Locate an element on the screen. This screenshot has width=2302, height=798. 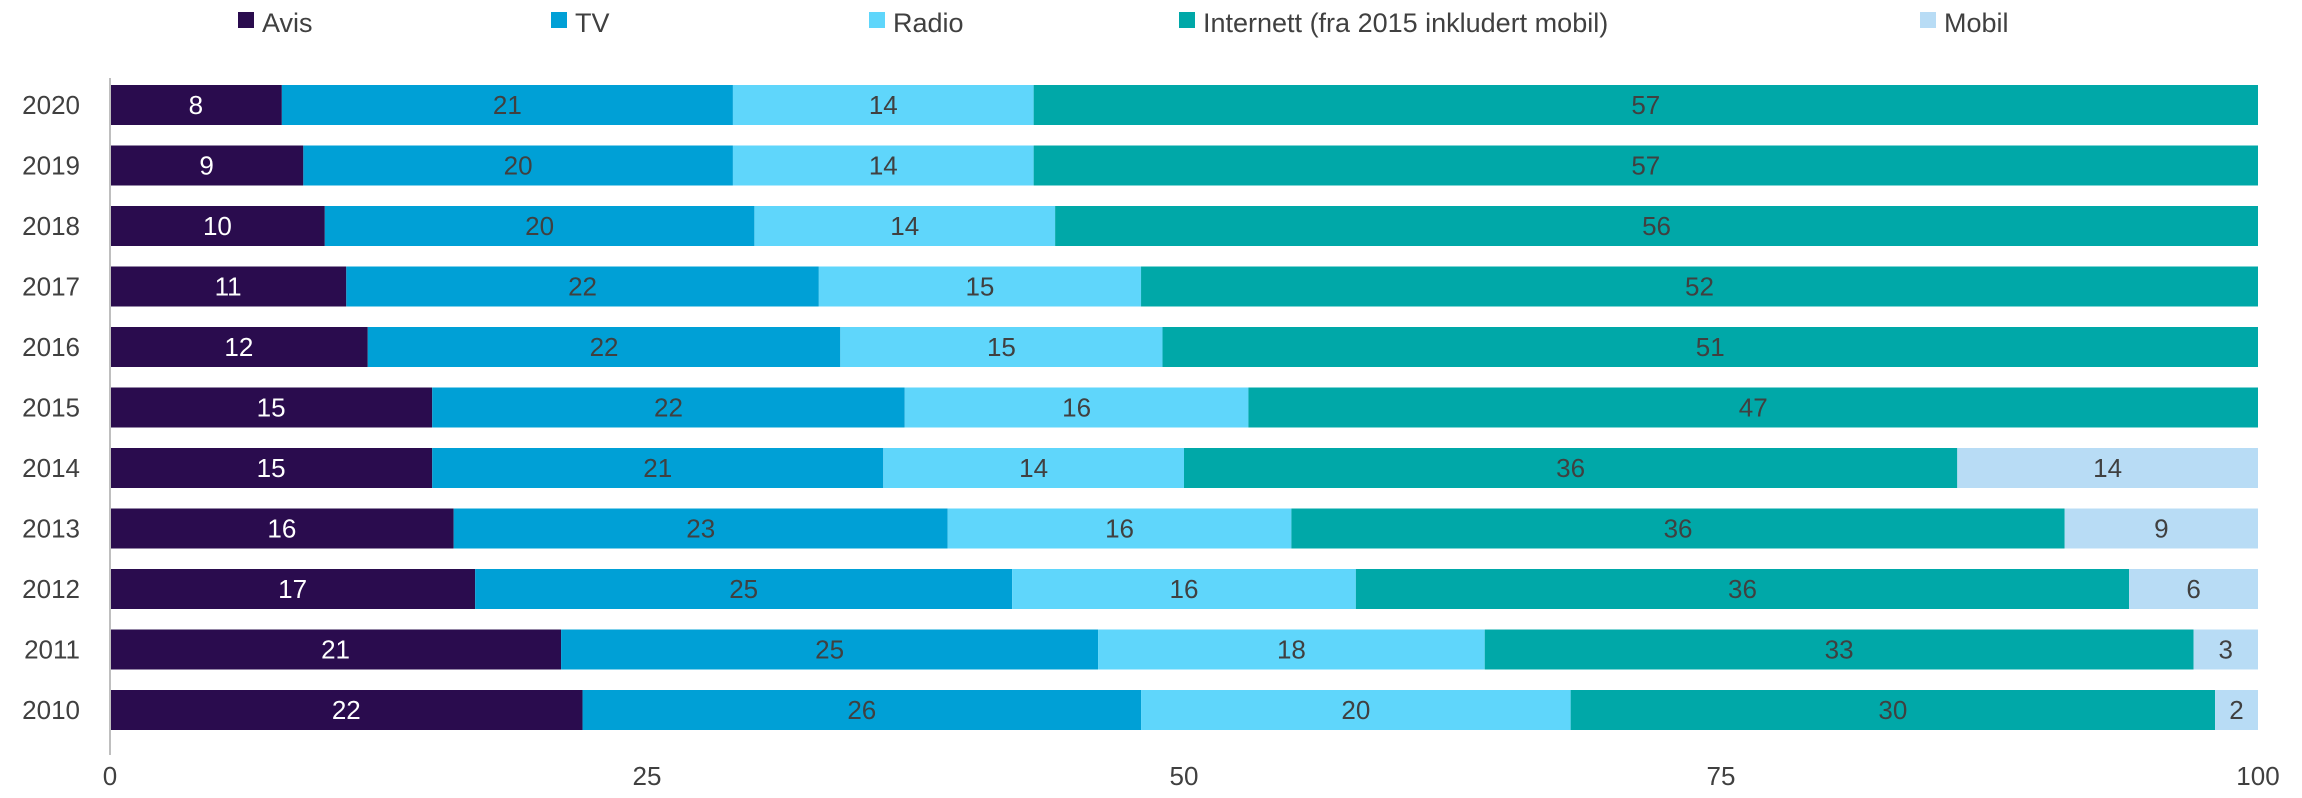
legend-label: Internett (fra 2015 inkludert mobil) is located at coordinates (1405, 23).